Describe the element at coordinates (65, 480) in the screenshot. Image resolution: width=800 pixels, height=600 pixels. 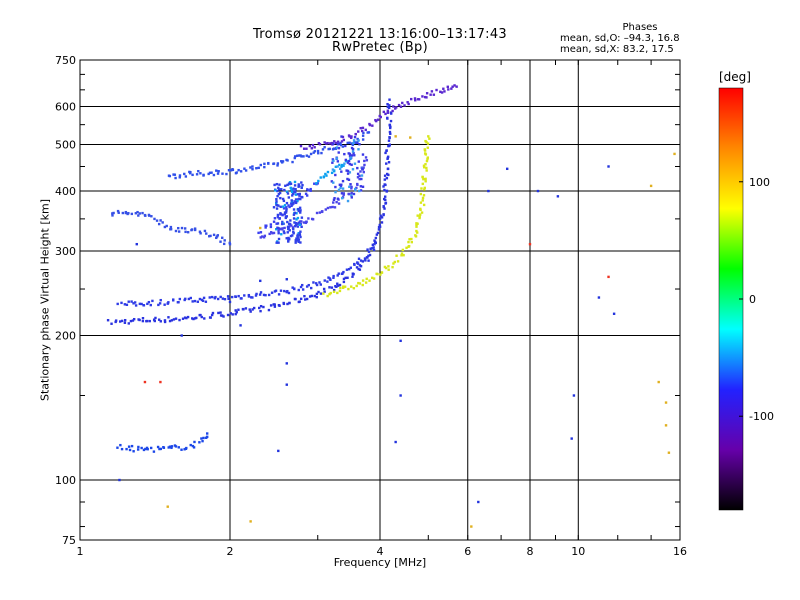
I see `y-tick-label: 100` at that location.